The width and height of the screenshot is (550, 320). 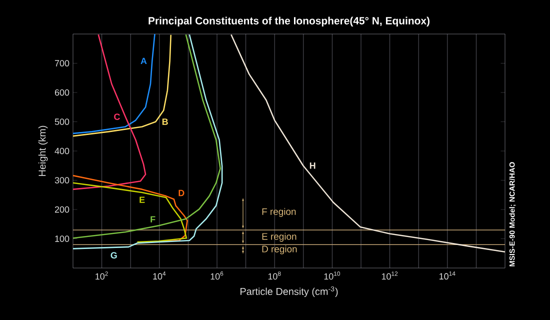 I want to click on x-tick-label: 10$^{2}$, so click(x=102, y=276).